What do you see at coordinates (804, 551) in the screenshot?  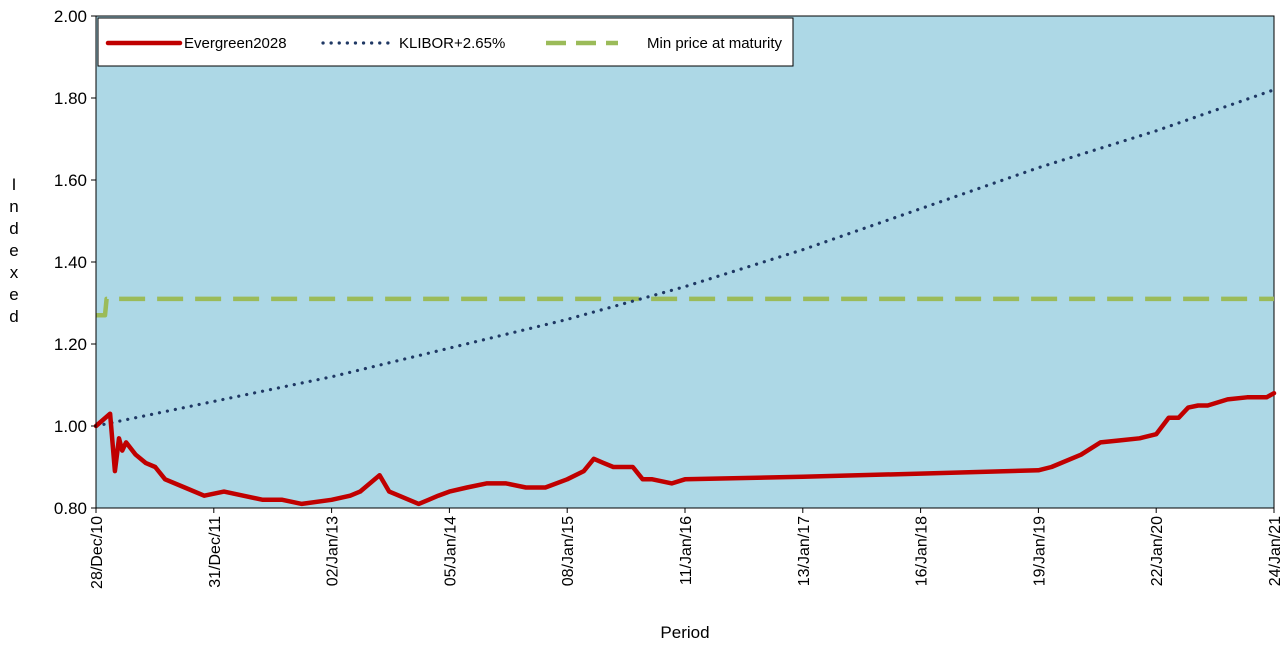 I see `x-tick-label: 13/Jan/17` at bounding box center [804, 551].